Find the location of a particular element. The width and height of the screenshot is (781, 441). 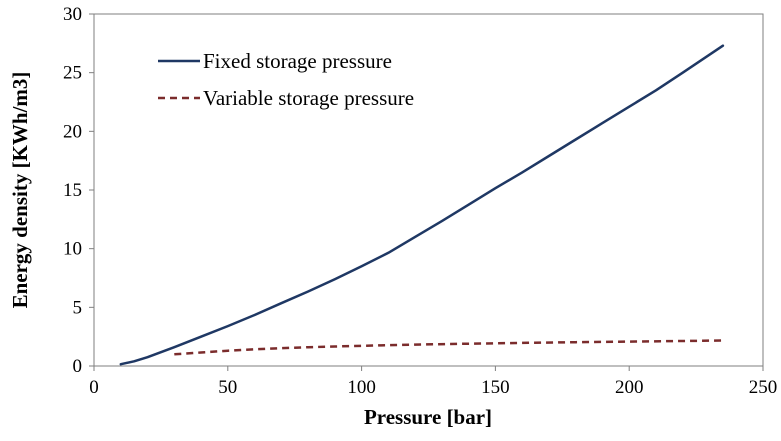

y-axis-title: Energy density [KWh/m3] is located at coordinates (20, 190).